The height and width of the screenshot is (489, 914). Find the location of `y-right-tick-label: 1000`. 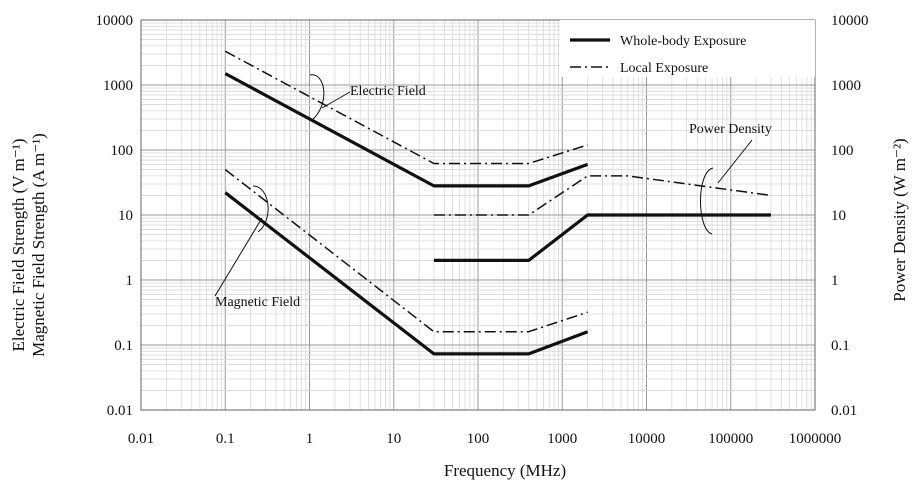

y-right-tick-label: 1000 is located at coordinates (846, 86).